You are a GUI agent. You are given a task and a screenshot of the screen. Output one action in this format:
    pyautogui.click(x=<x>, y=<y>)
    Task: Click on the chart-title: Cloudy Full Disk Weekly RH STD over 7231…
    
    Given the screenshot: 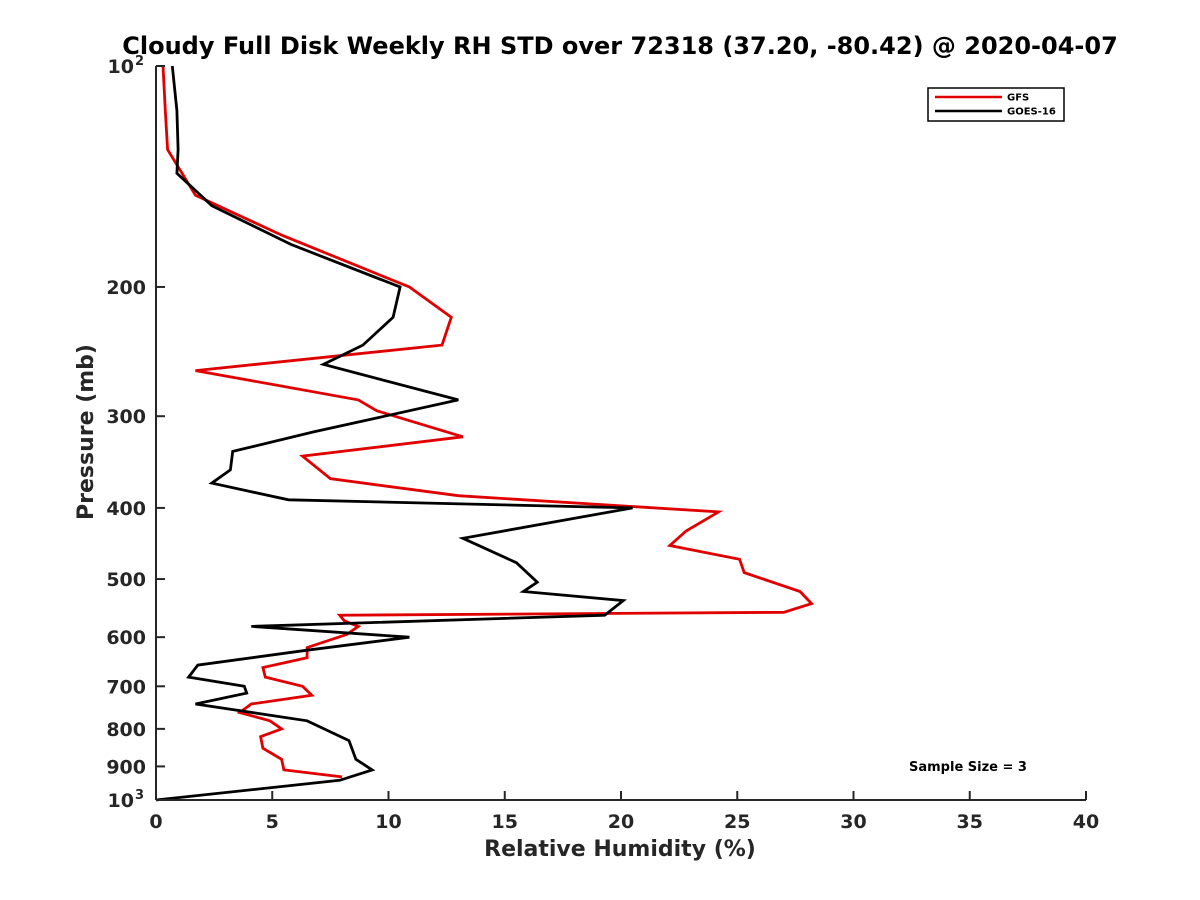 What is the action you would take?
    pyautogui.click(x=620, y=46)
    